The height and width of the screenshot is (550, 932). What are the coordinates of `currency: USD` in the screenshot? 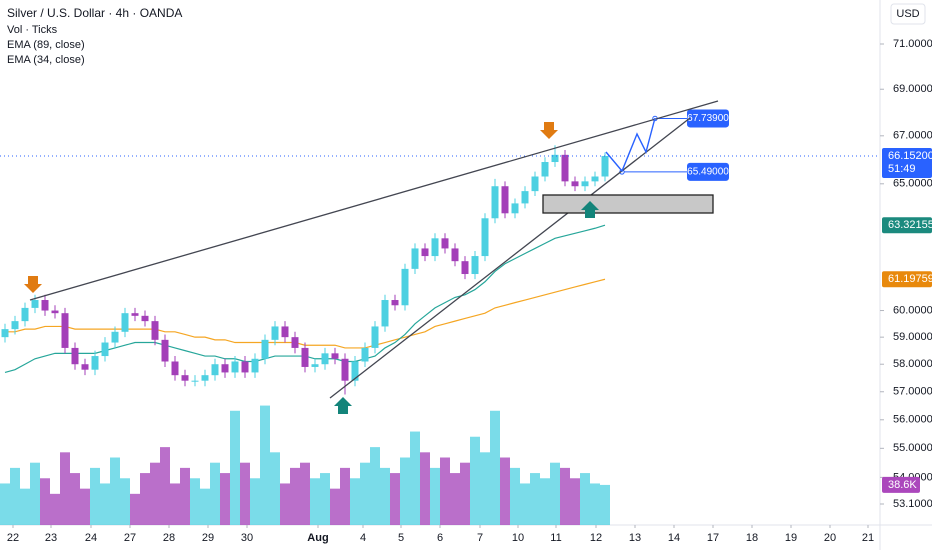 It's located at (907, 14).